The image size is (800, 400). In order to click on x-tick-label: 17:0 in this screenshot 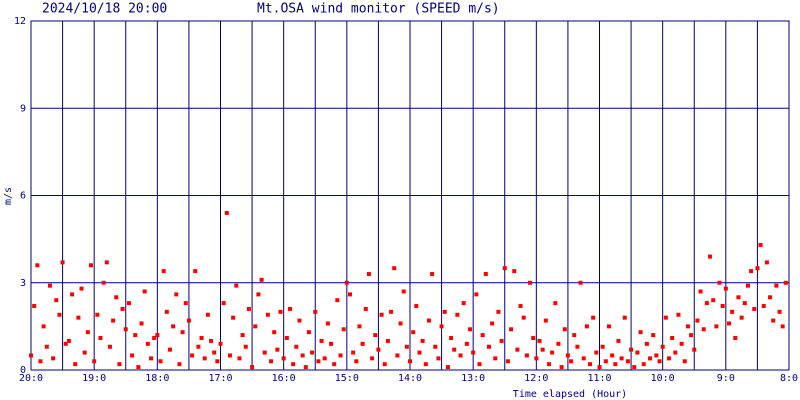, I will do `click(220, 378)`.